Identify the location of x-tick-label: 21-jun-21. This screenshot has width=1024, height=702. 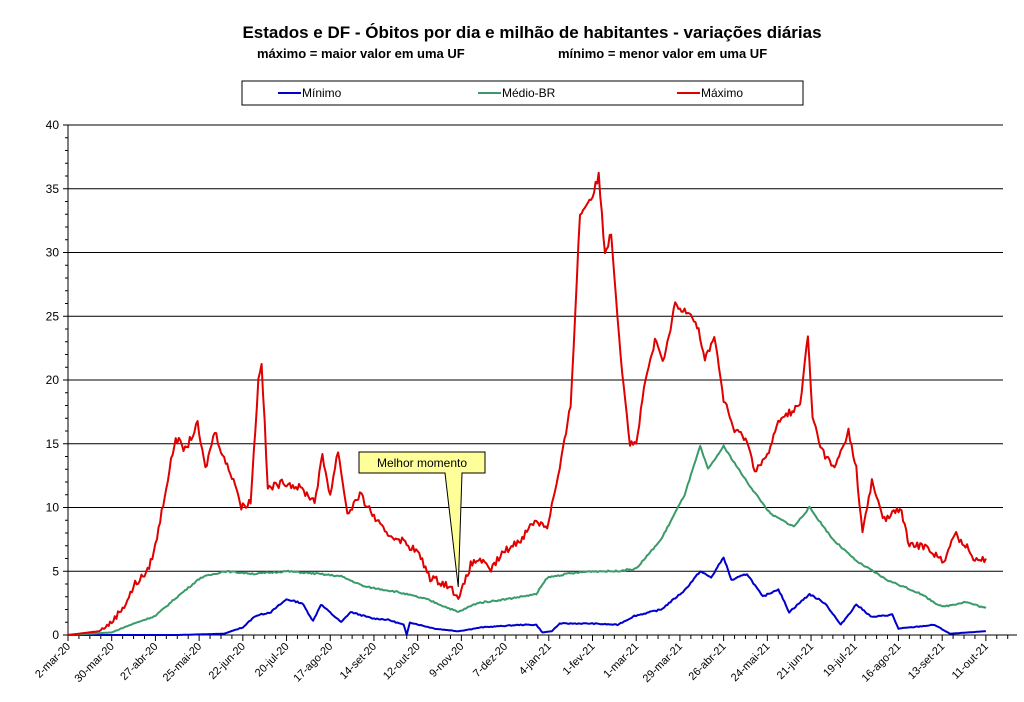
(795, 661).